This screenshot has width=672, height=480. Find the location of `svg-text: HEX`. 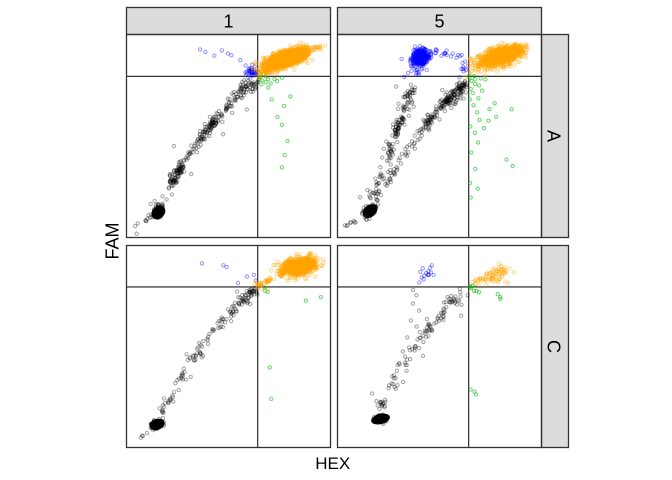

svg-text: HEX is located at coordinates (332, 463).